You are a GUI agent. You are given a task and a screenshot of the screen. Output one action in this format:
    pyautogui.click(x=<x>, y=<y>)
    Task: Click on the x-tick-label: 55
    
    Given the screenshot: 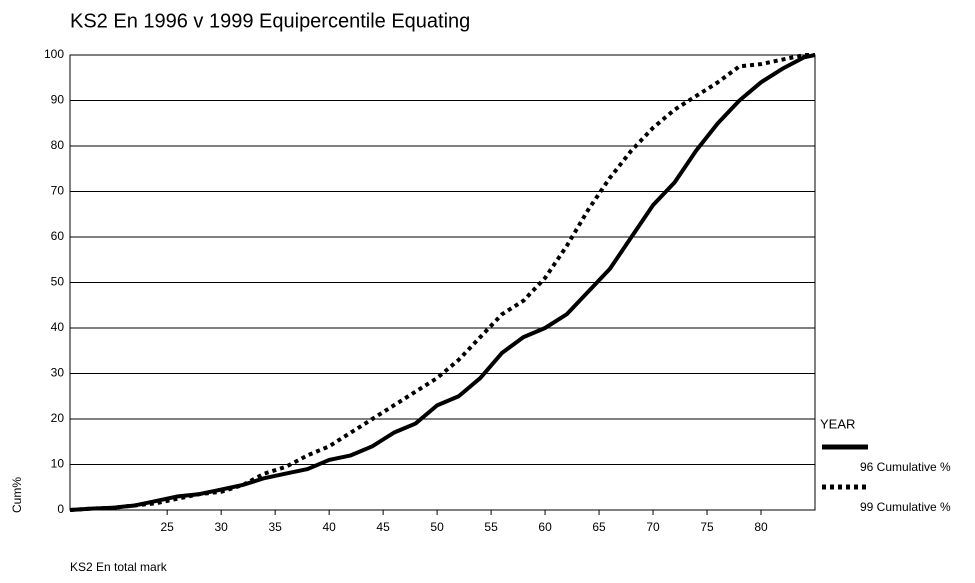 What is the action you would take?
    pyautogui.click(x=491, y=527)
    